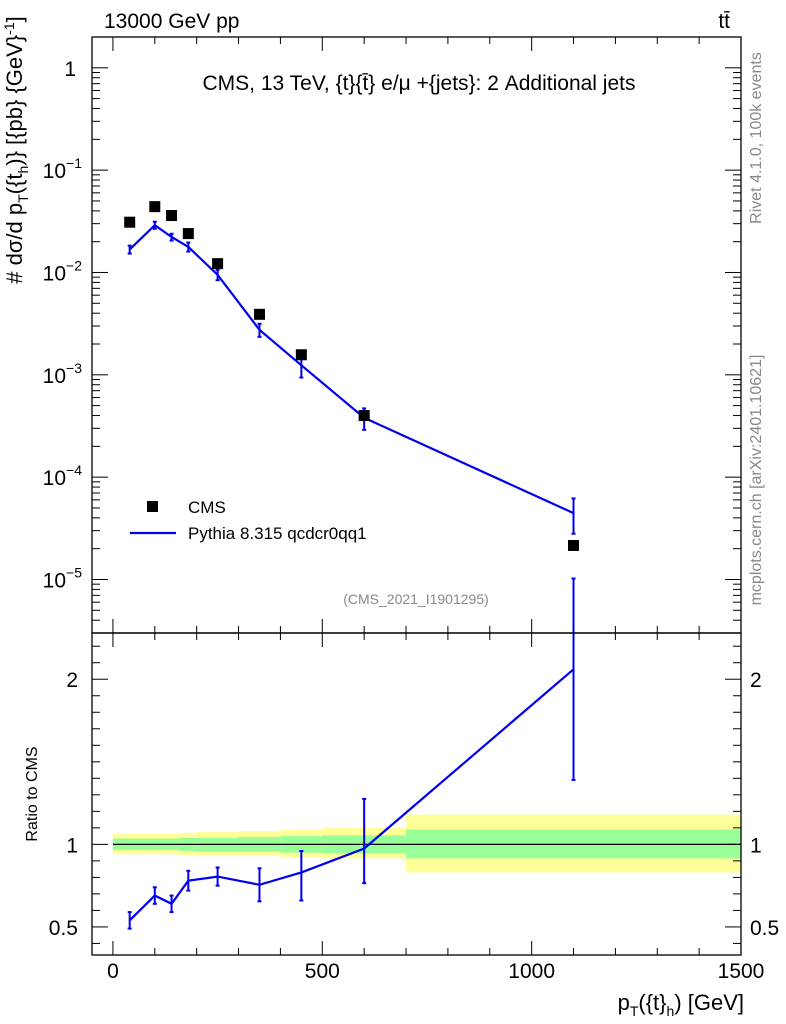 The height and width of the screenshot is (1024, 786). What do you see at coordinates (681, 1004) in the screenshot?
I see `ratio-xlabel: pT({t}h) [GeV]` at bounding box center [681, 1004].